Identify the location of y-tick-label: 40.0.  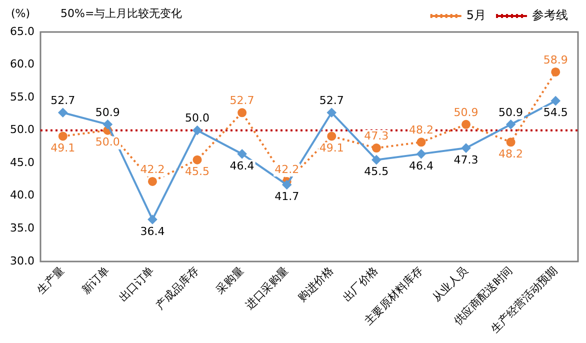
(22, 195).